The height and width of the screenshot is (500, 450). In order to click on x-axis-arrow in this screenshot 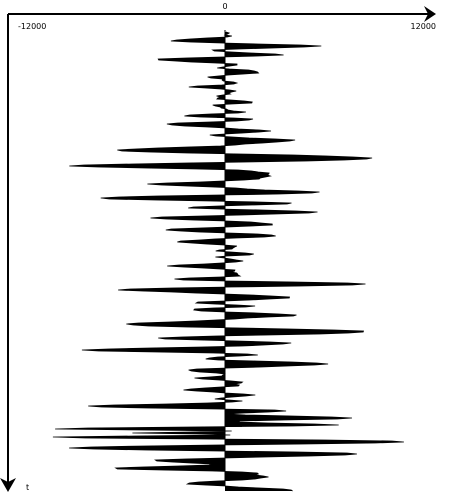, I will do `click(430, 14)`.